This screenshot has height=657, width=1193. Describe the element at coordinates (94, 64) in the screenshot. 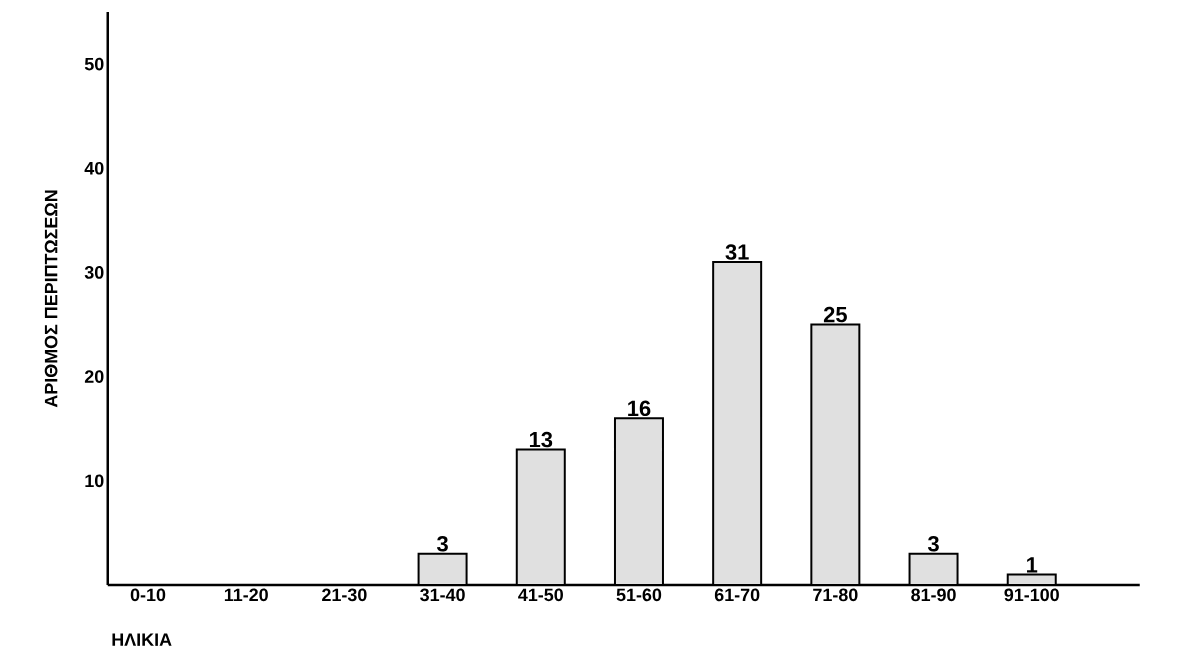

I see `y-tick-label: 50` at that location.